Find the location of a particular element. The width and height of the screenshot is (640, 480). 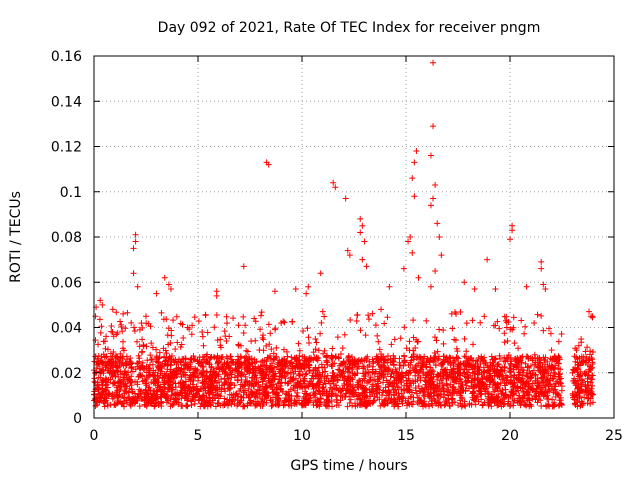

y-tick-label: 0.06 is located at coordinates (66, 283).